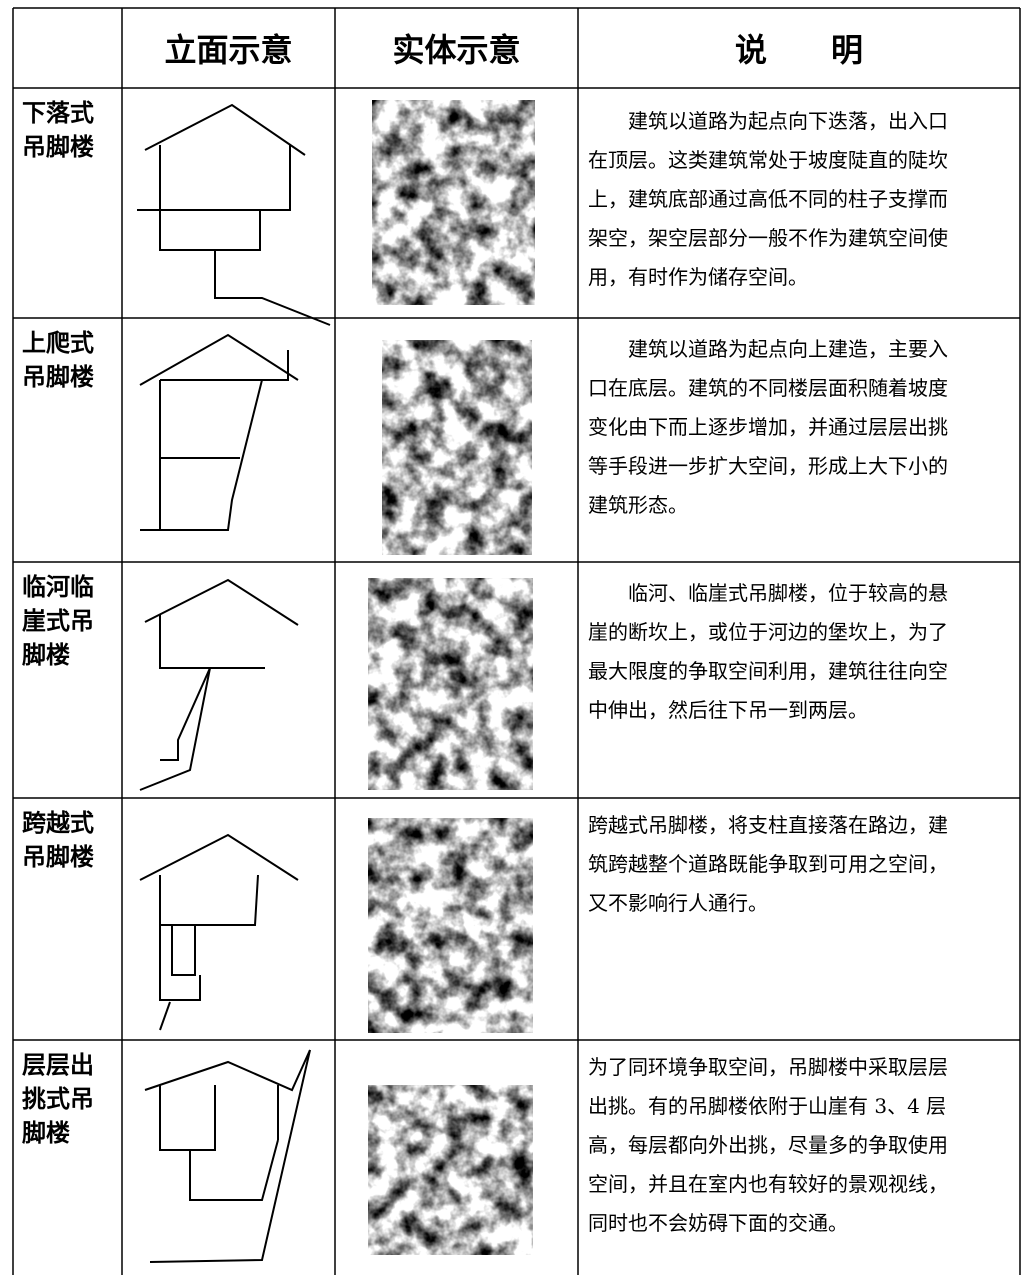 The image size is (1028, 1275). Describe the element at coordinates (768, 1145) in the screenshot. I see `description-line: 高，每层都向外出挑，尽量多的争取使用` at that location.